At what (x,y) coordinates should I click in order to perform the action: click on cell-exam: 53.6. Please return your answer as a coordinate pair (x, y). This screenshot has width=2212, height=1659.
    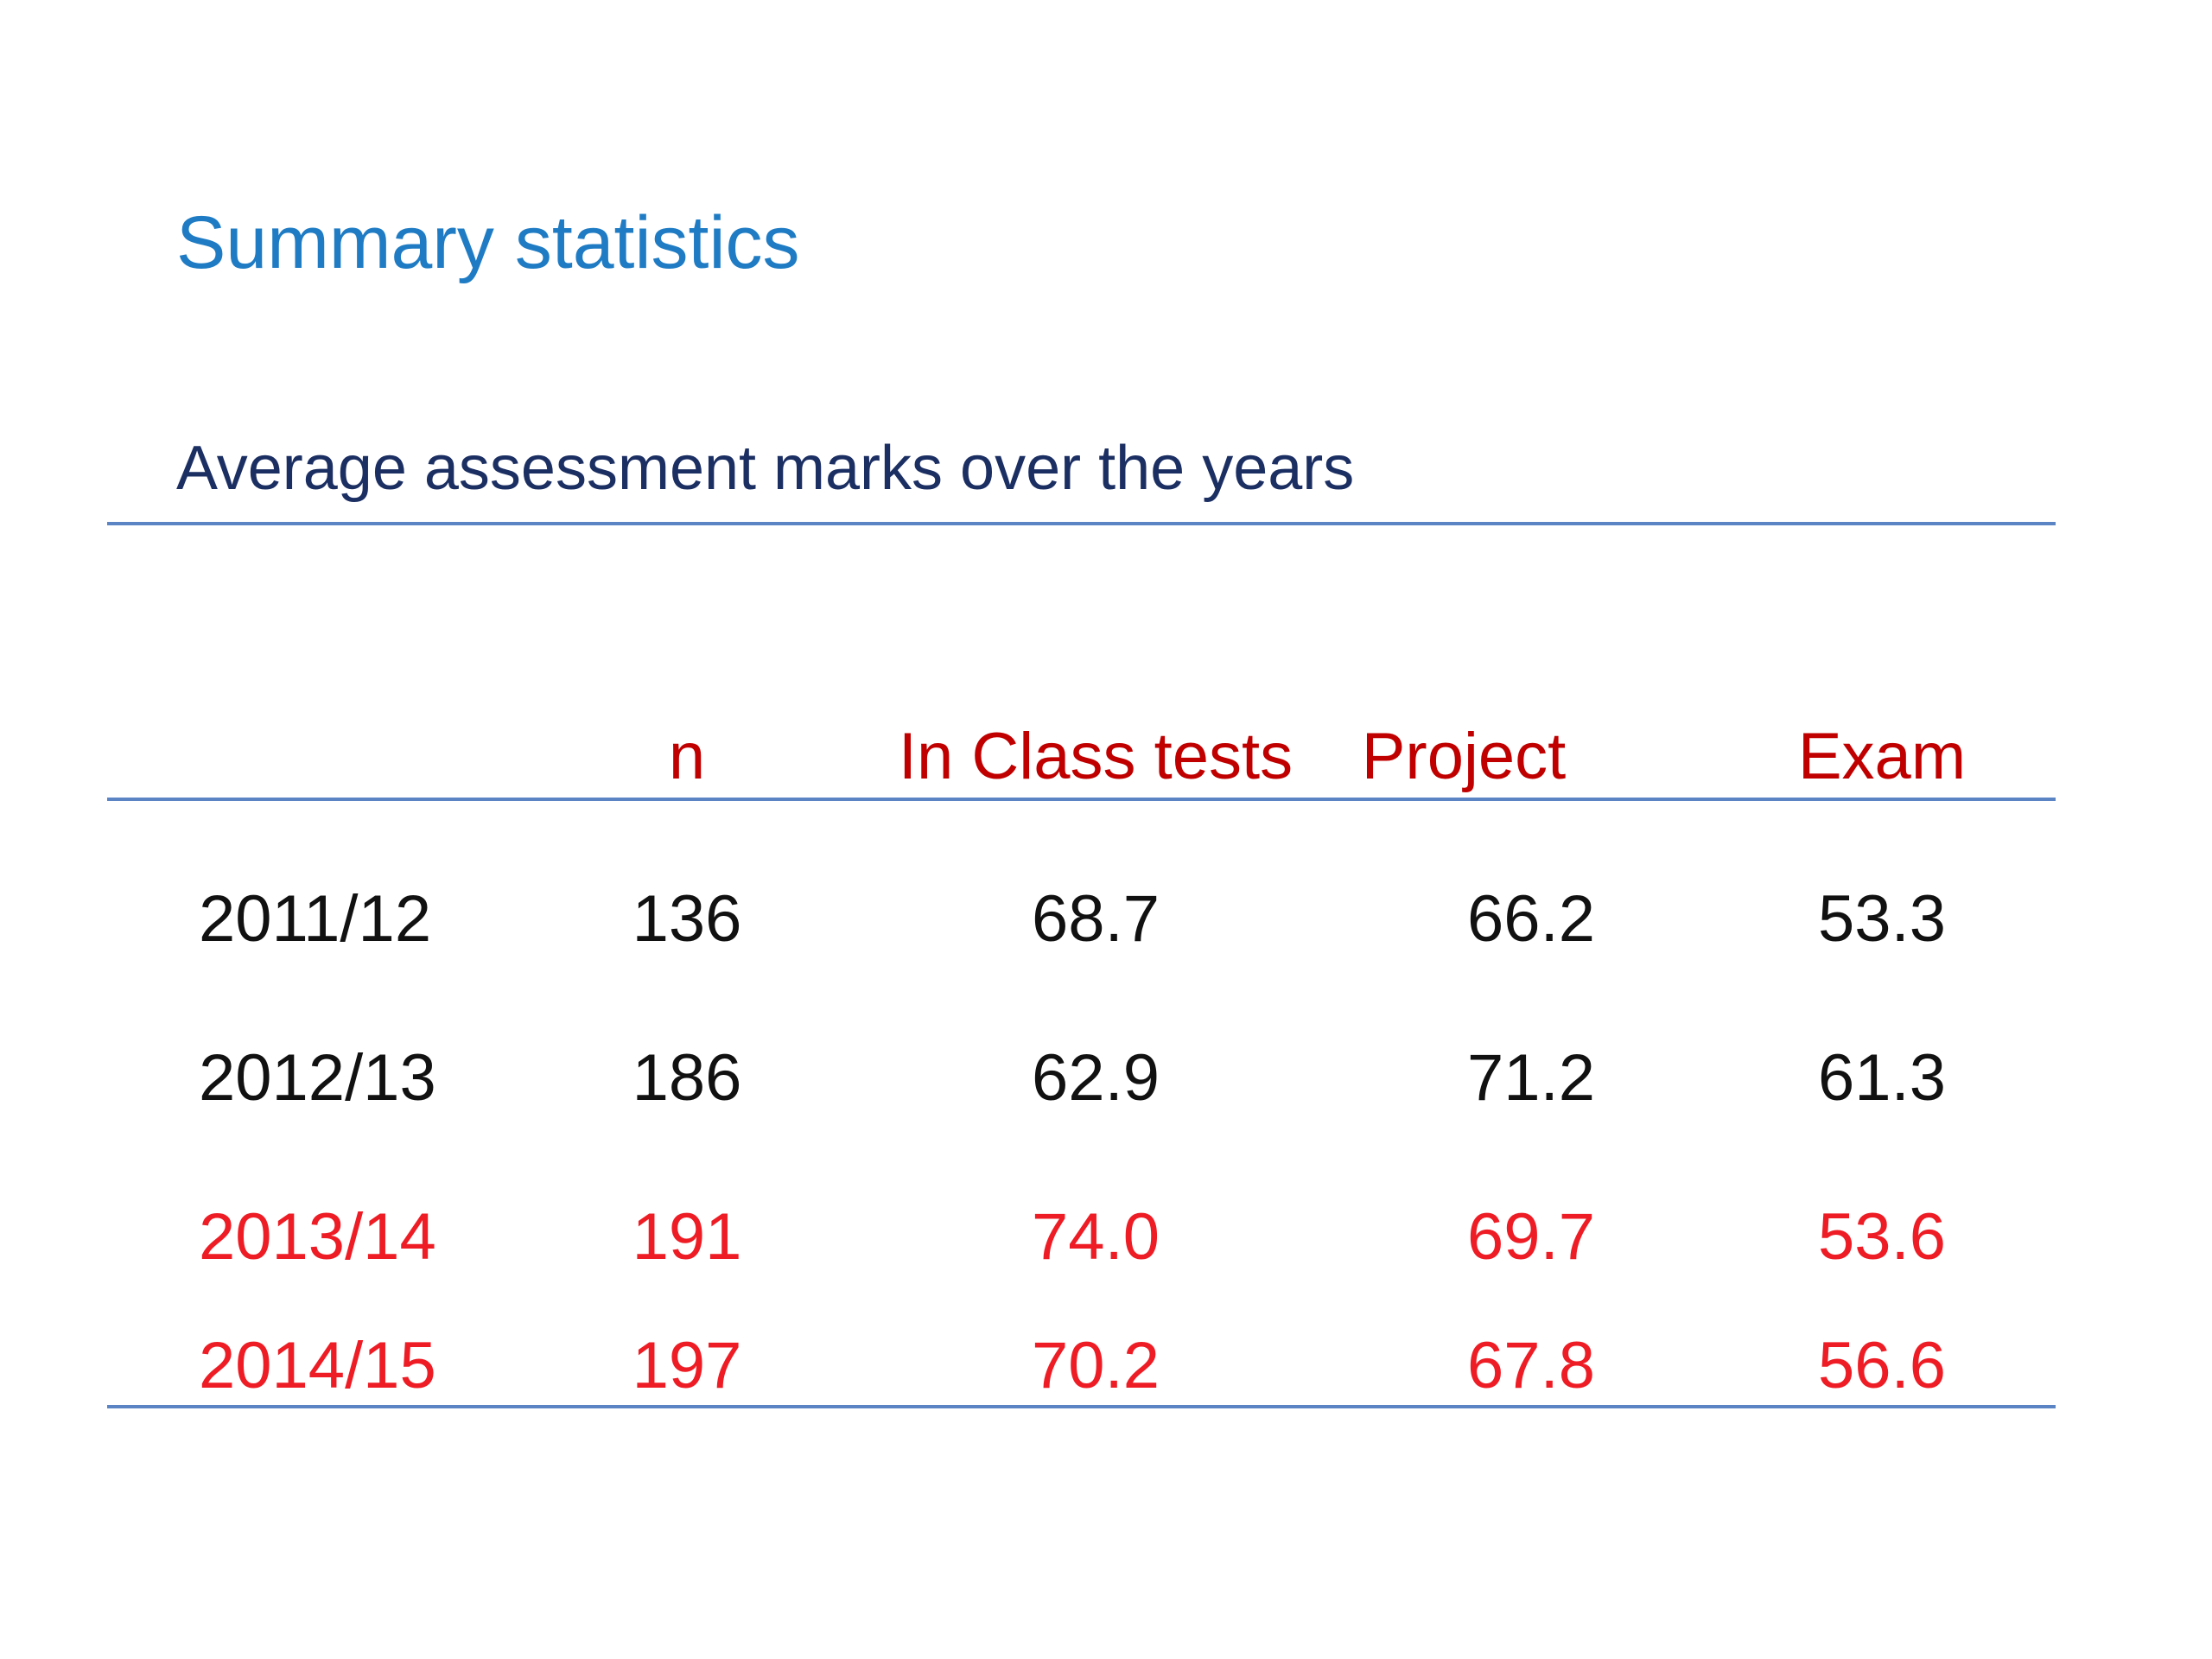
    Looking at the image, I should click on (1882, 1237).